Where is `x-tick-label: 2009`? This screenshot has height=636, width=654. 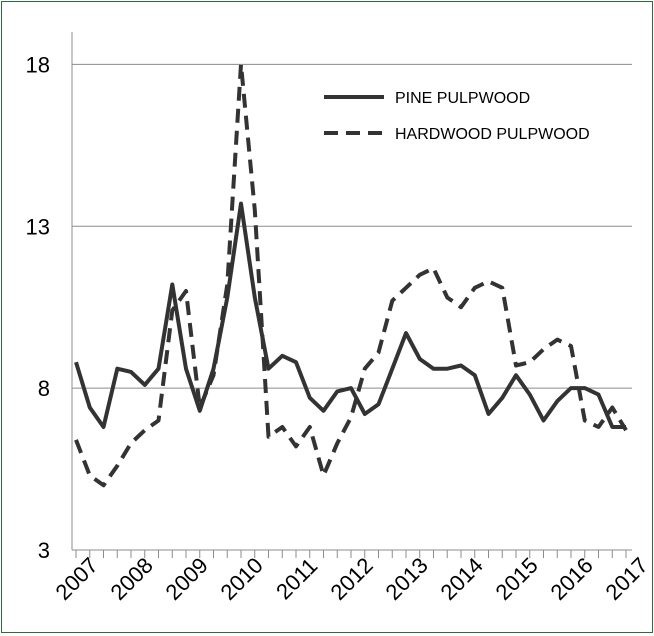 x-tick-label: 2009 is located at coordinates (187, 579).